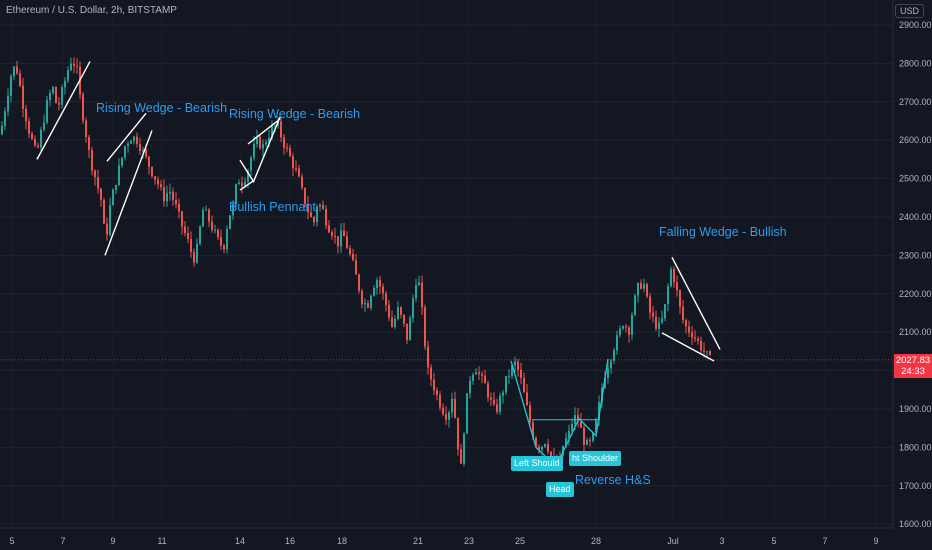 This screenshot has width=932, height=550. What do you see at coordinates (915, 447) in the screenshot?
I see `y-tick-label: 1800.00` at bounding box center [915, 447].